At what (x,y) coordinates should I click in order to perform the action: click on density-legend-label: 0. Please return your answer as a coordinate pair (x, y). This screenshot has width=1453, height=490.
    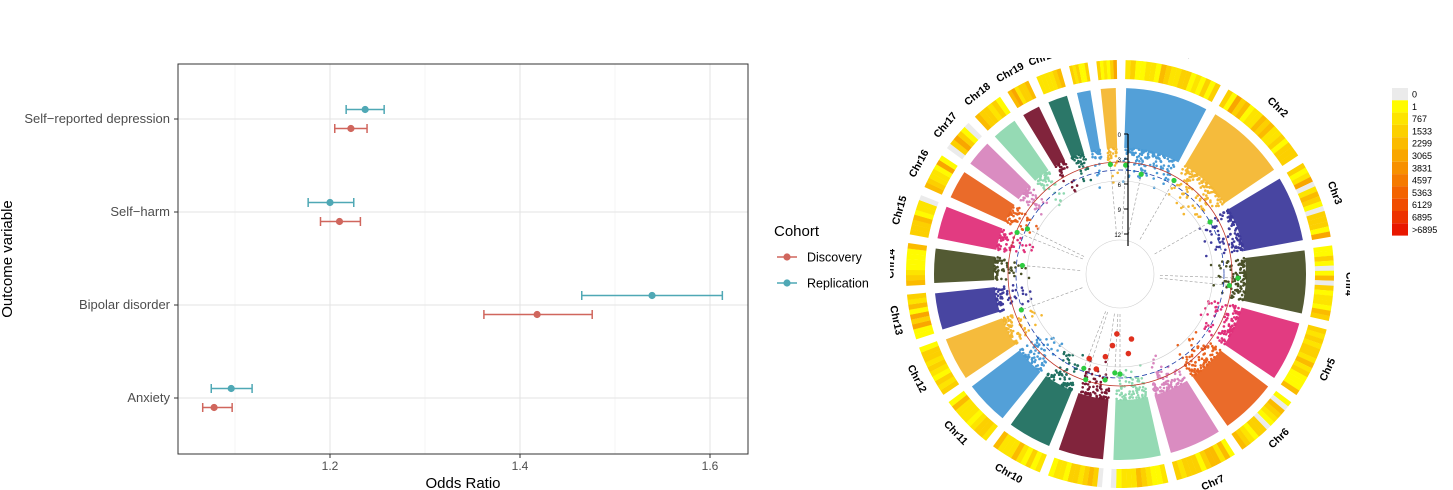
    Looking at the image, I should click on (1414, 95).